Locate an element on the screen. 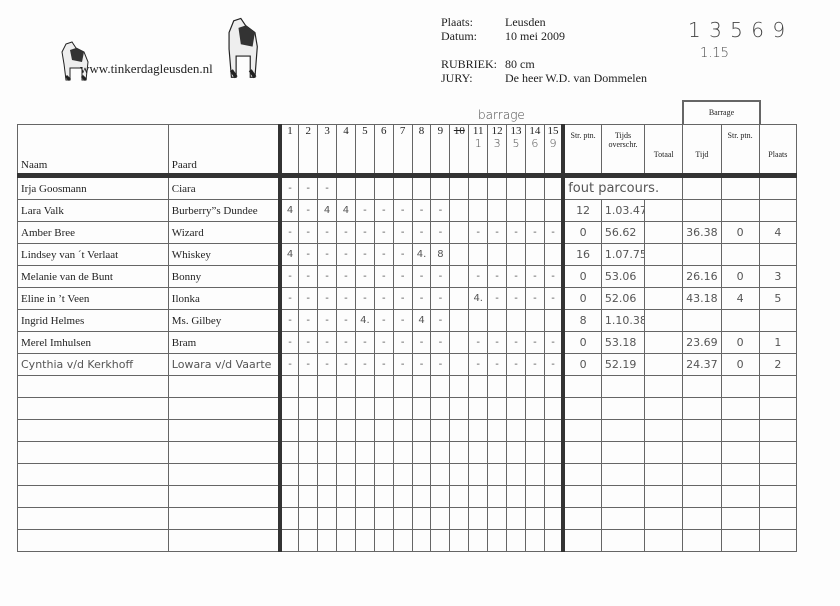 This screenshot has width=840, height=606. horse-logo-right-icon is located at coordinates (243, 48).